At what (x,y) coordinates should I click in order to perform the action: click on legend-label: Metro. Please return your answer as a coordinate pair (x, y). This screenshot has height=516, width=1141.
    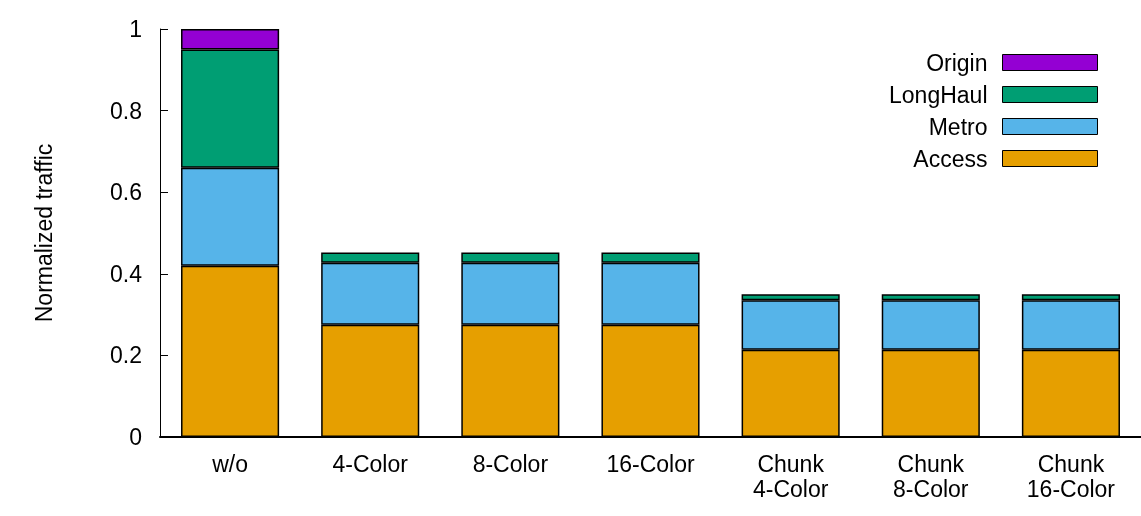
    Looking at the image, I should click on (958, 126).